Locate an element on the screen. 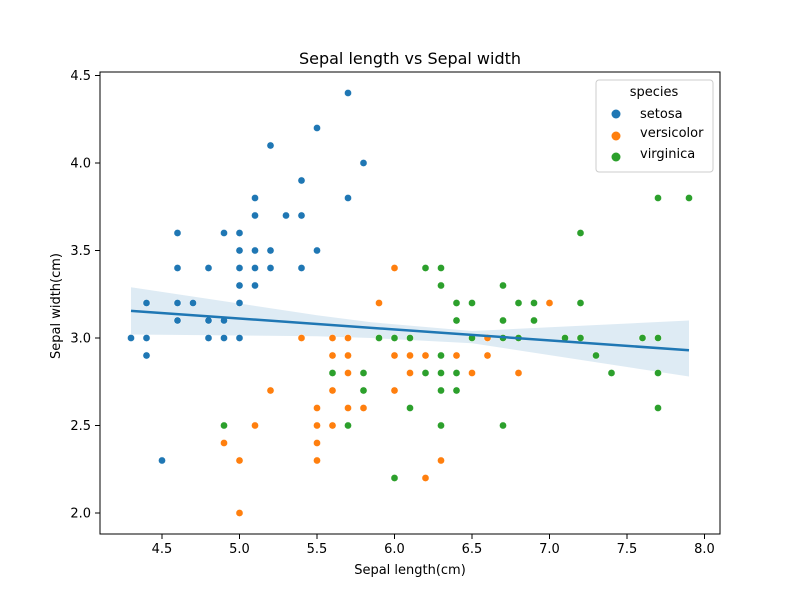 The height and width of the screenshot is (600, 800). regression-layer is located at coordinates (410, 330).